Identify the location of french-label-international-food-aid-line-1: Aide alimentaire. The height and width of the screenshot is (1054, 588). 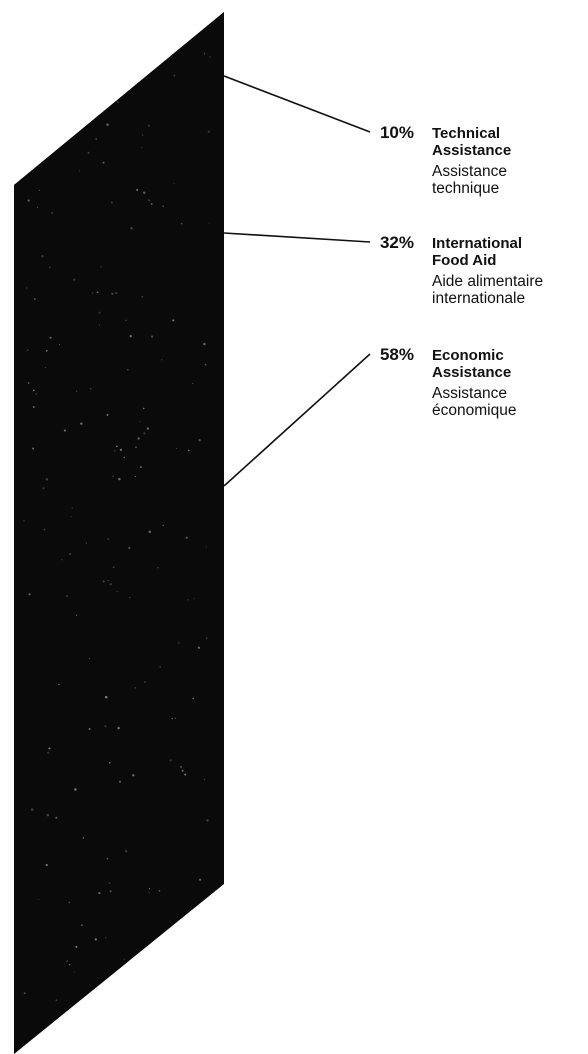
(487, 281).